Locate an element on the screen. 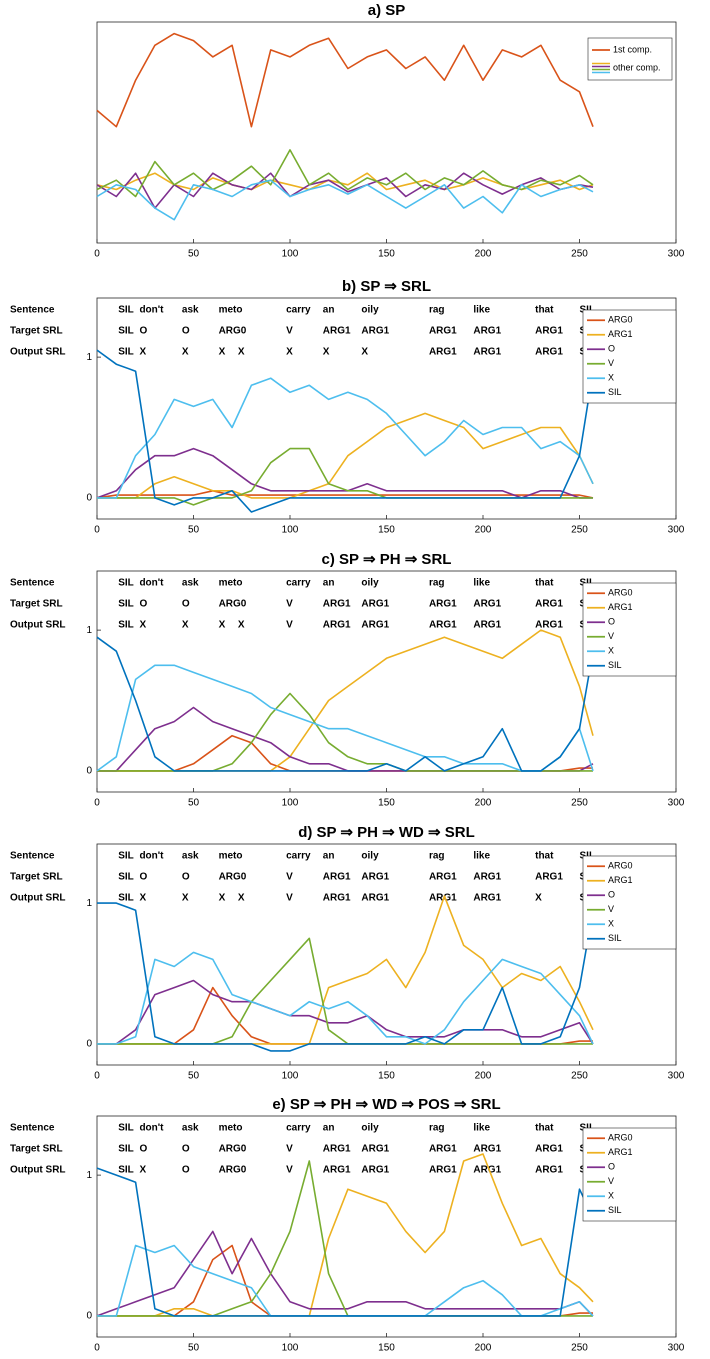  chart-title: d) SP ⇒ PH ⇒ WD ⇒ SRL is located at coordinates (386, 832).